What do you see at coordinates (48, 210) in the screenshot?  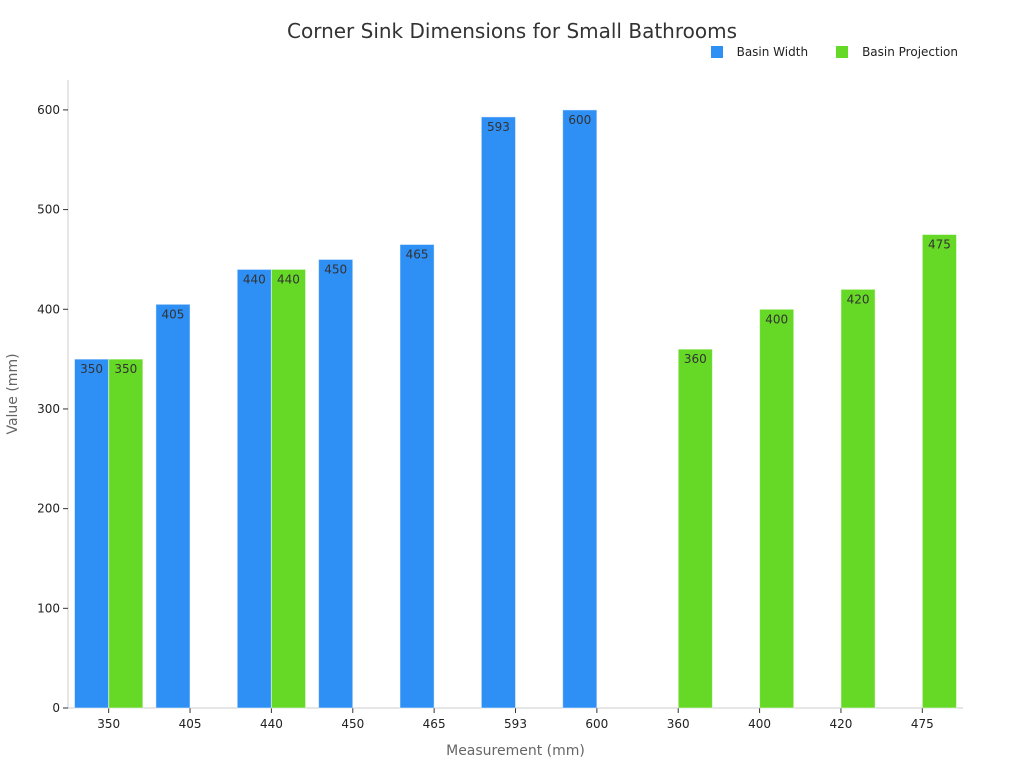 I see `y-tick-label: 500` at bounding box center [48, 210].